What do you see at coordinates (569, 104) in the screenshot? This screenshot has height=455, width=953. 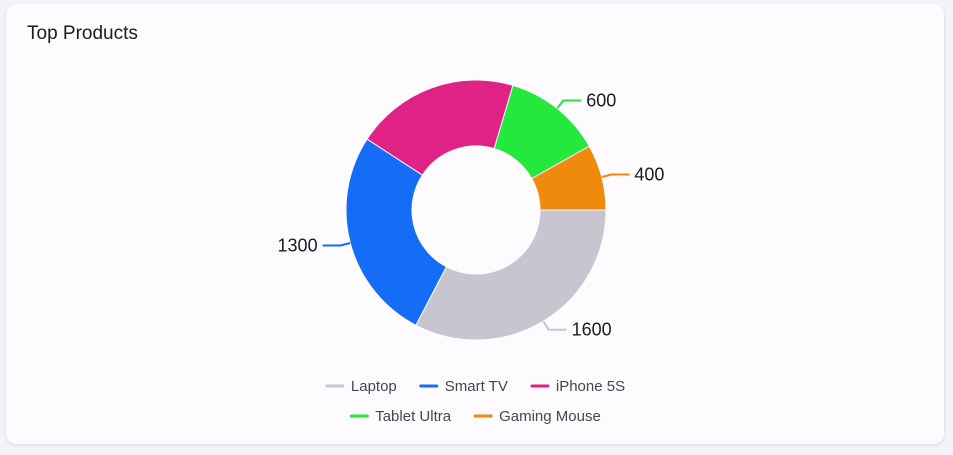 I see `connector-tablet-ultra` at bounding box center [569, 104].